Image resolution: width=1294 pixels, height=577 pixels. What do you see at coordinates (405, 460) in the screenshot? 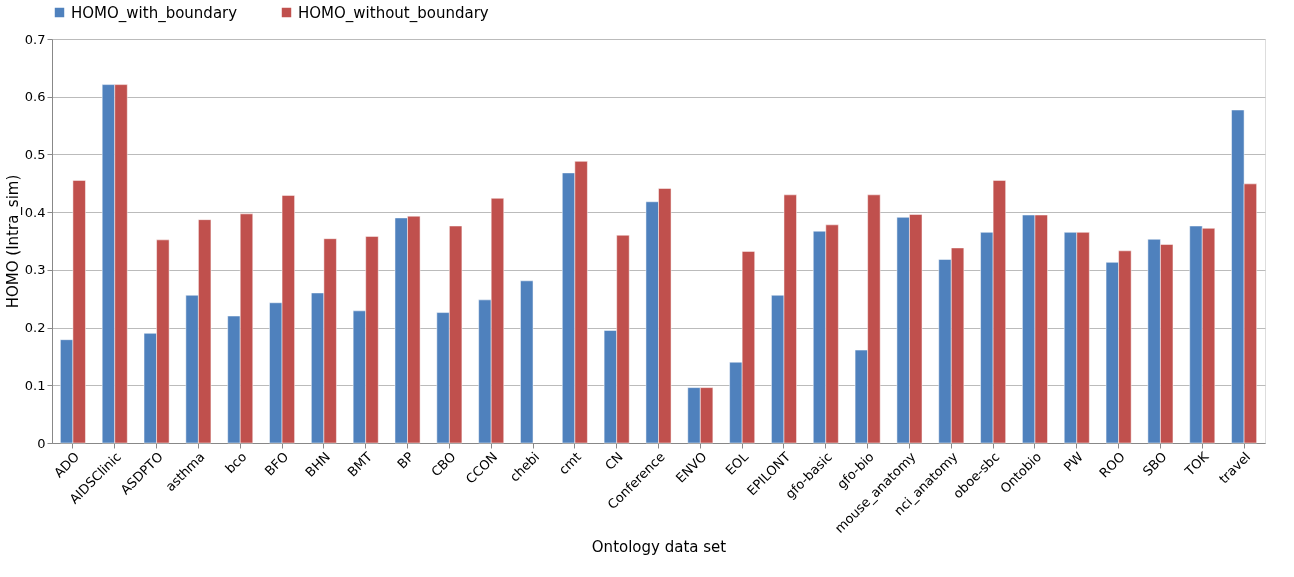
I see `x-tick-label: BP` at bounding box center [405, 460].